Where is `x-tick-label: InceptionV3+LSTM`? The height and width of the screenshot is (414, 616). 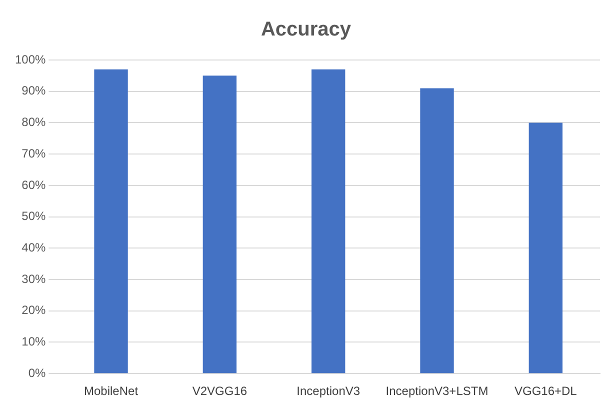
x-tick-label: InceptionV3+LSTM is located at coordinates (437, 391).